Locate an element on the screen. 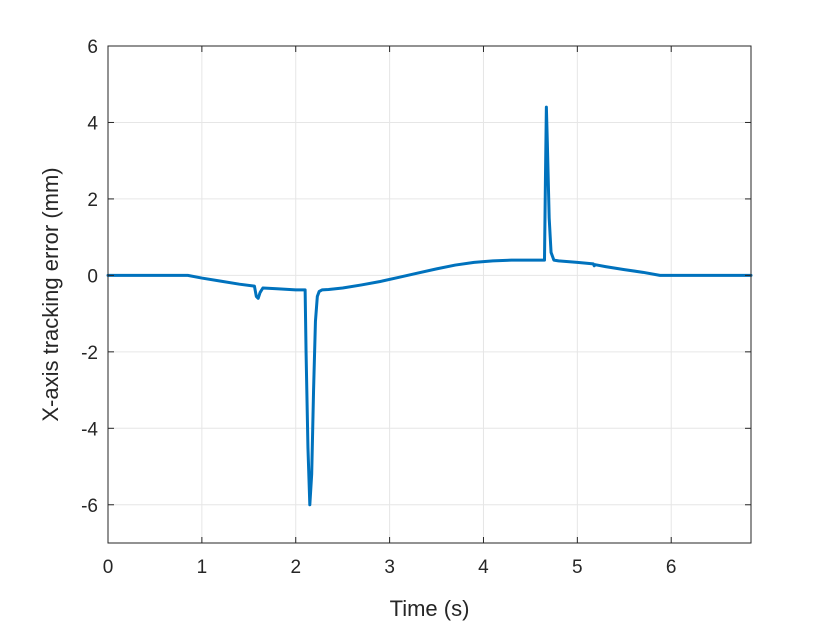 Image resolution: width=830 pixels, height=623 pixels. y-tick-label: 2 is located at coordinates (92, 200).